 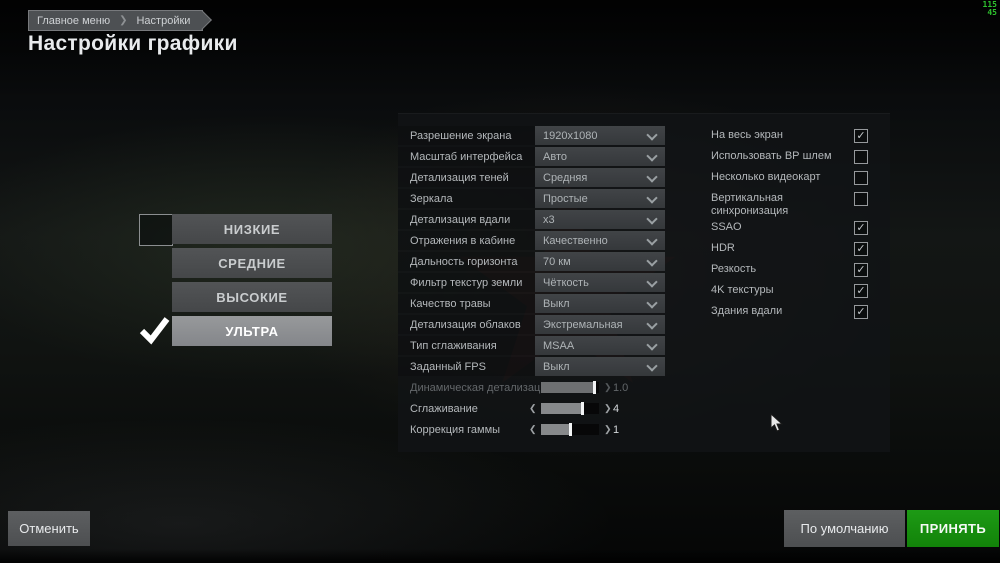 I want to click on slider-row: Коррекция гаммы ❮ ❯ 1, so click(x=531, y=429).